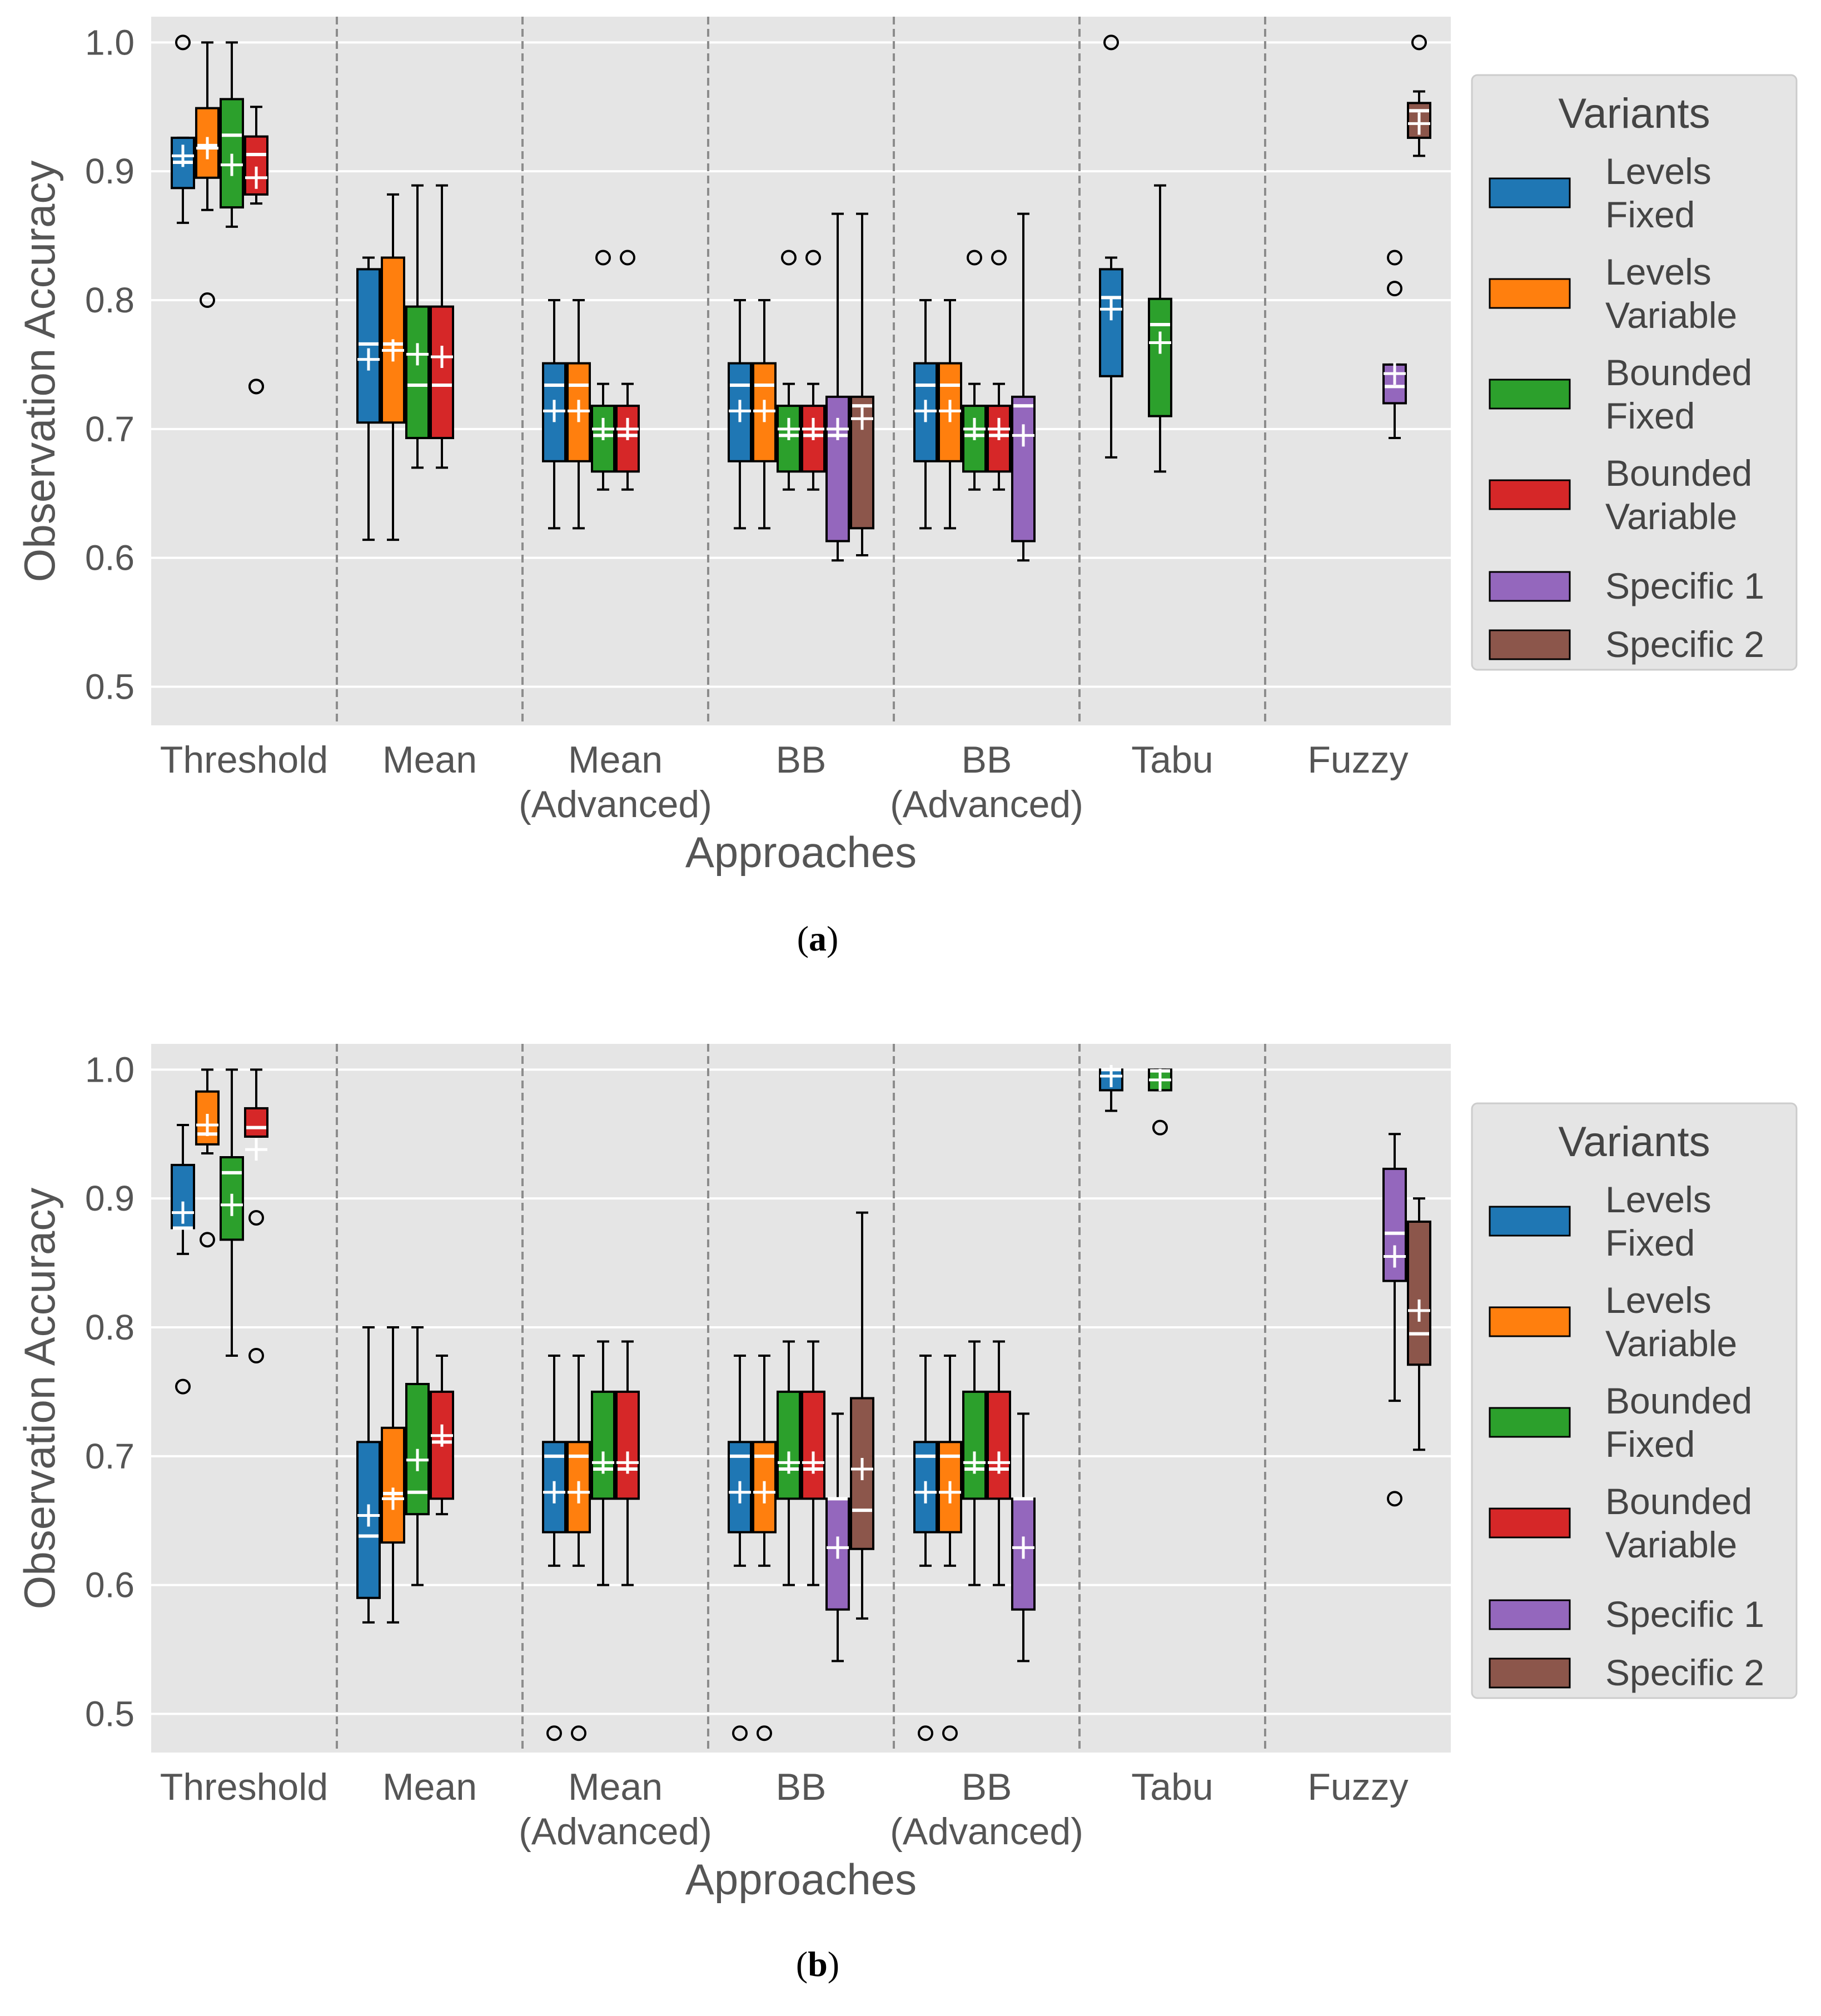  What do you see at coordinates (1679, 494) in the screenshot?
I see `legend-label: Bounded Variable` at bounding box center [1679, 494].